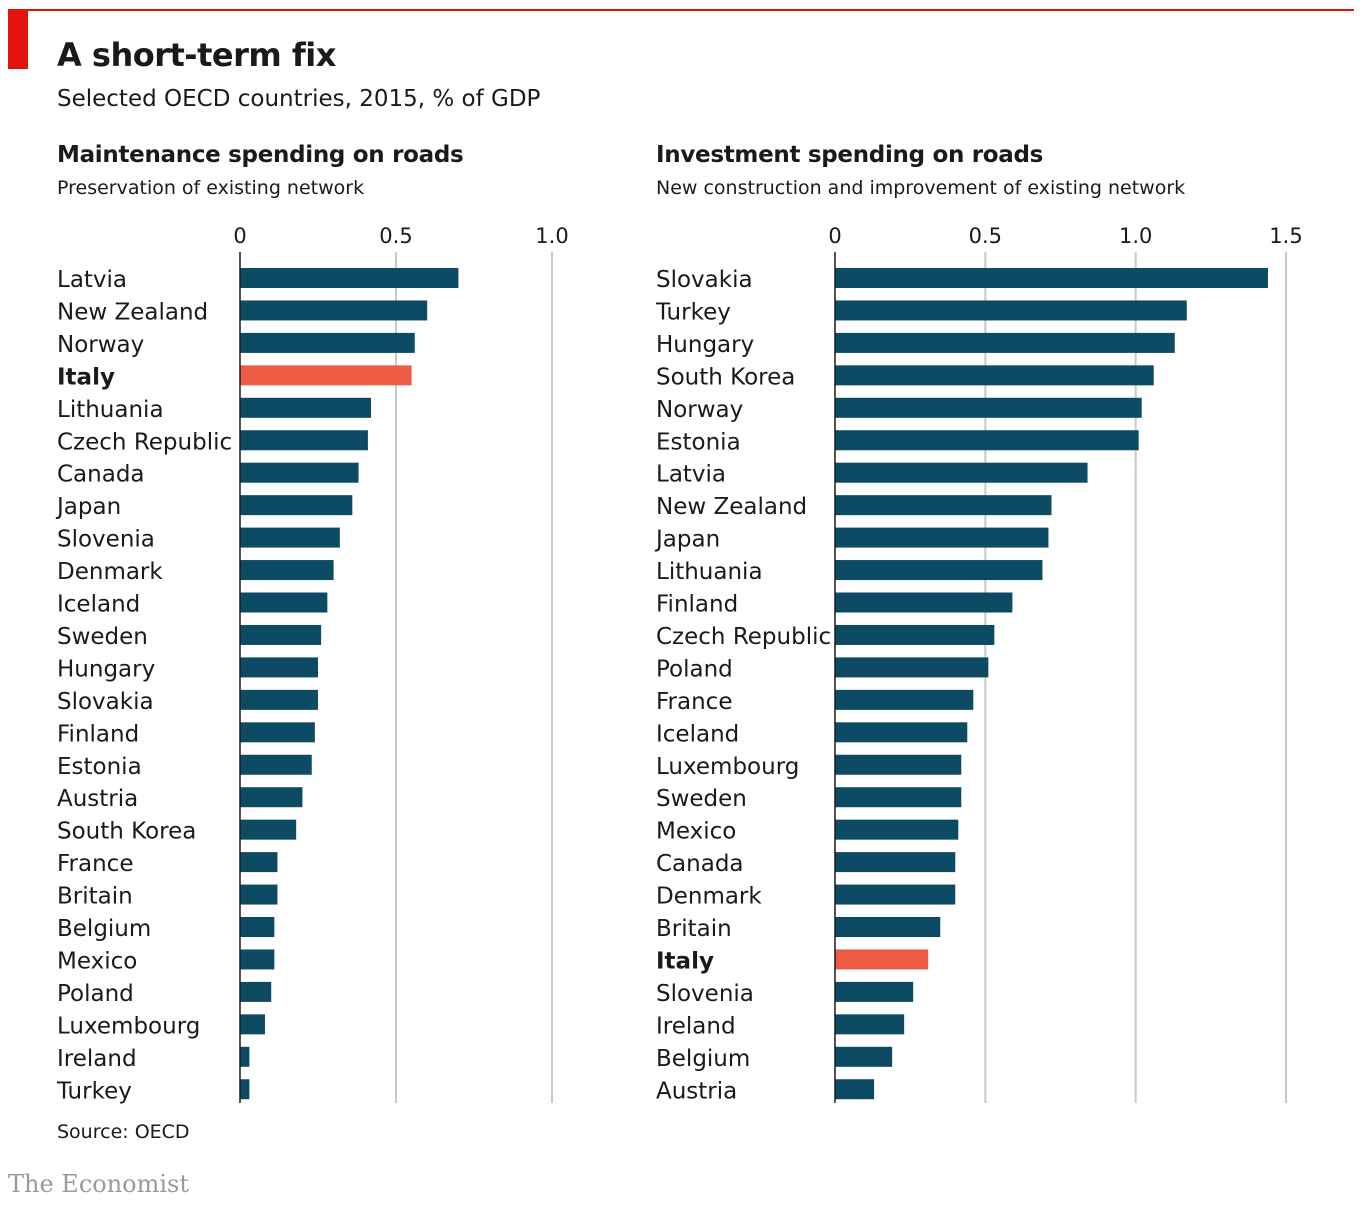 This screenshot has height=1220, width=1362. I want to click on maintenance-category-label: Japan, so click(88, 507).